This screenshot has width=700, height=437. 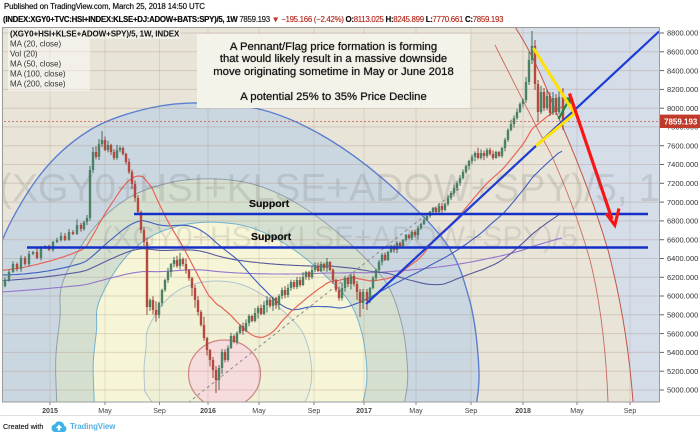 I want to click on svg-text: 5400.000, so click(x=682, y=352).